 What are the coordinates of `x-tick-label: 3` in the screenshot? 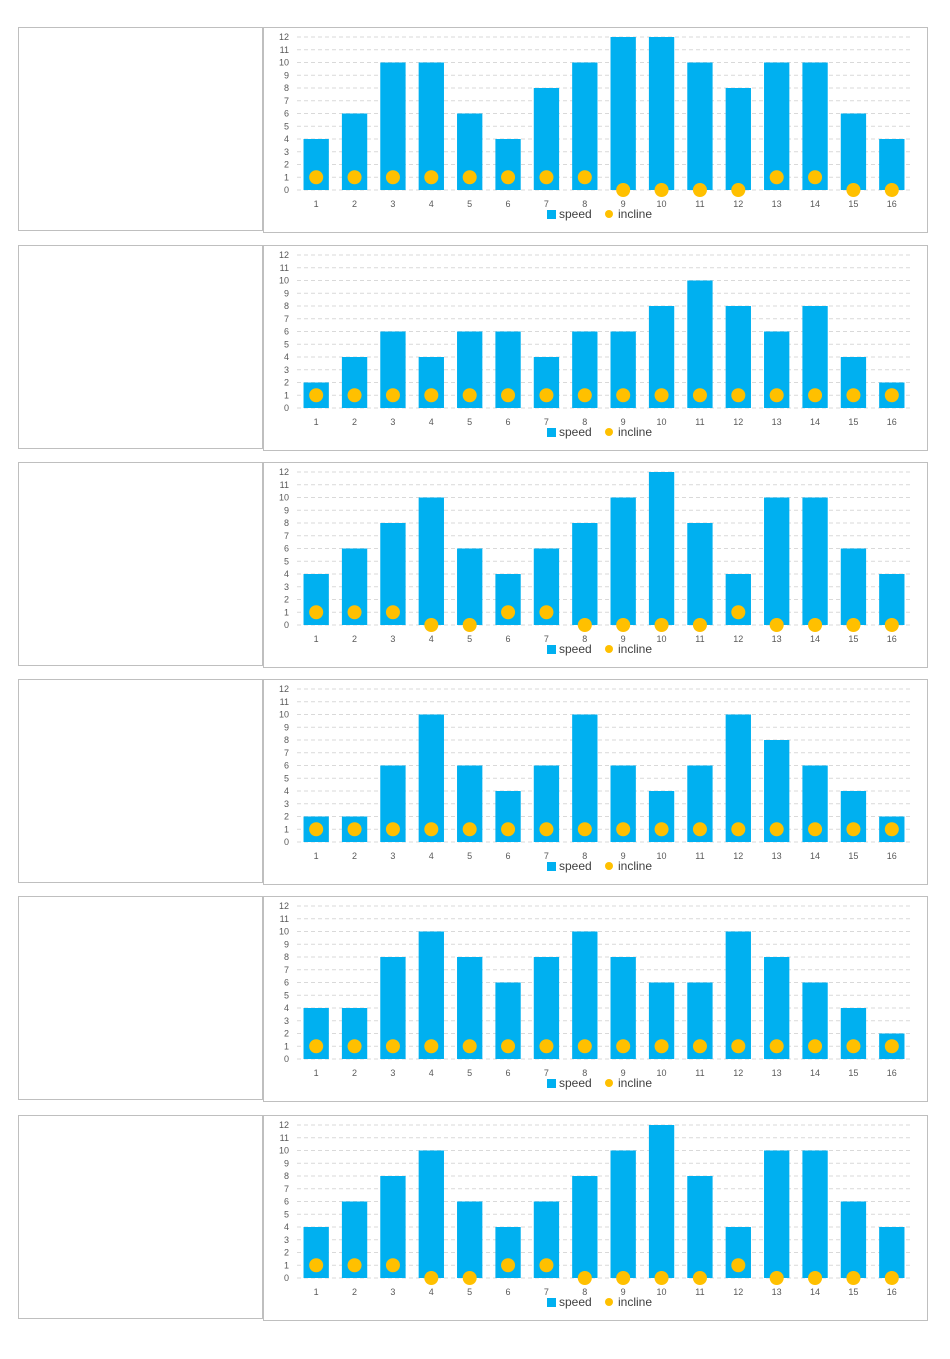 It's located at (392, 1292).